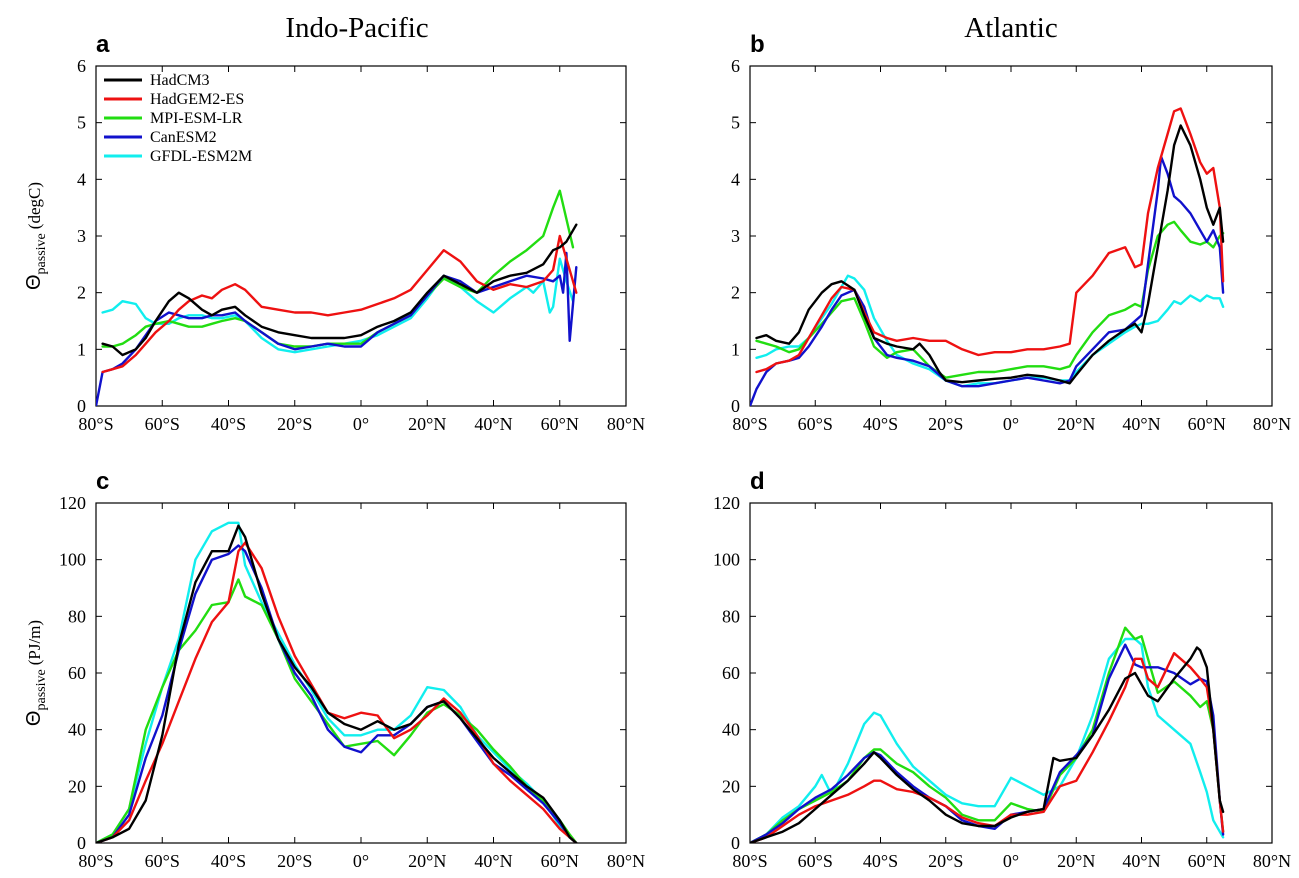 The height and width of the screenshot is (878, 1299). I want to click on panel-letter: d, so click(757, 481).